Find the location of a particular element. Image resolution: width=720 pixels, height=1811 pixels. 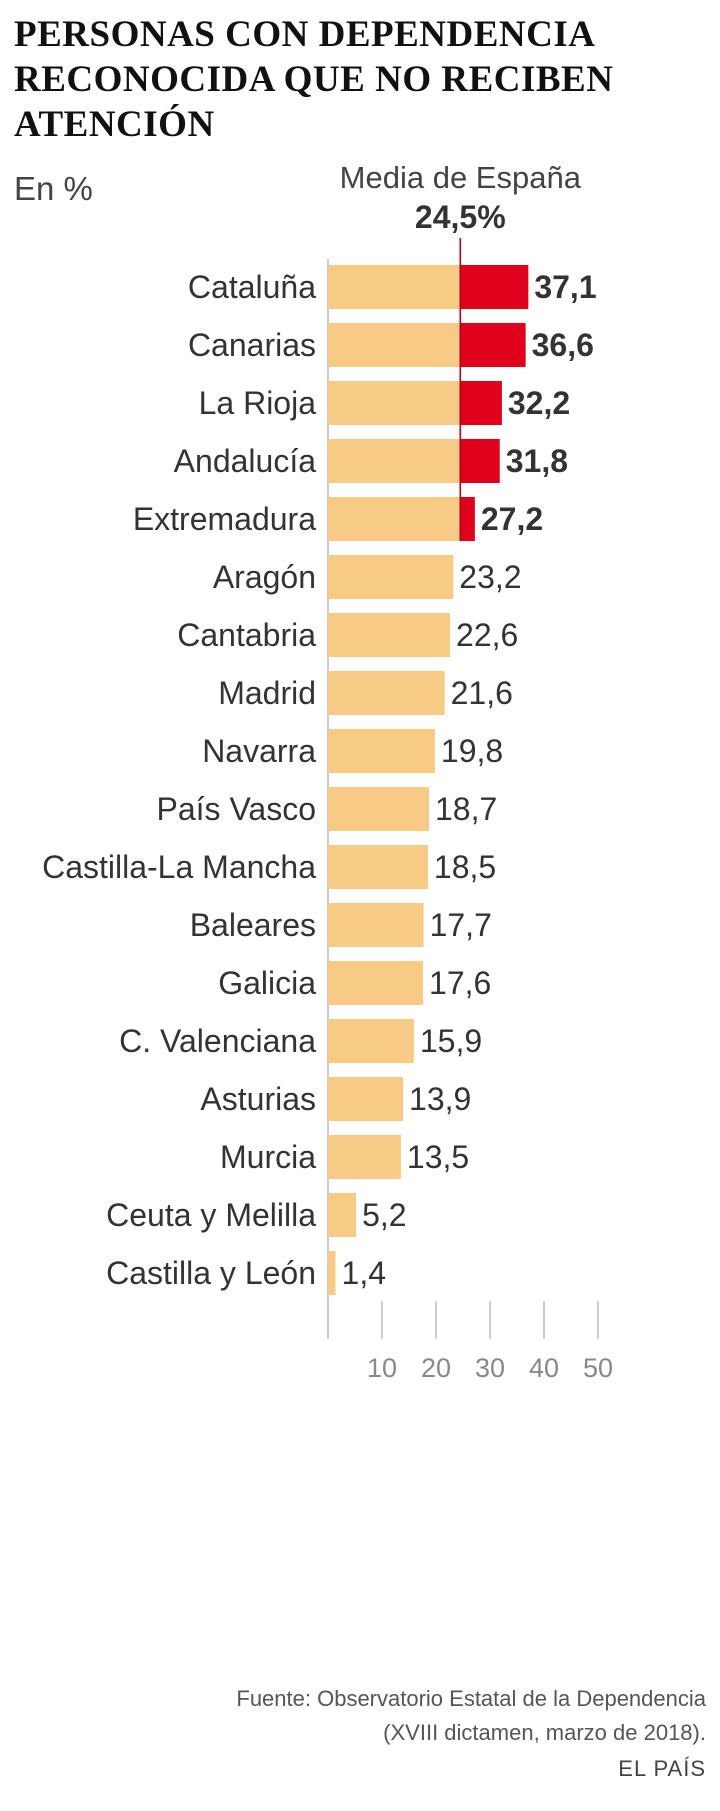

value-label: 31,8 is located at coordinates (537, 461).